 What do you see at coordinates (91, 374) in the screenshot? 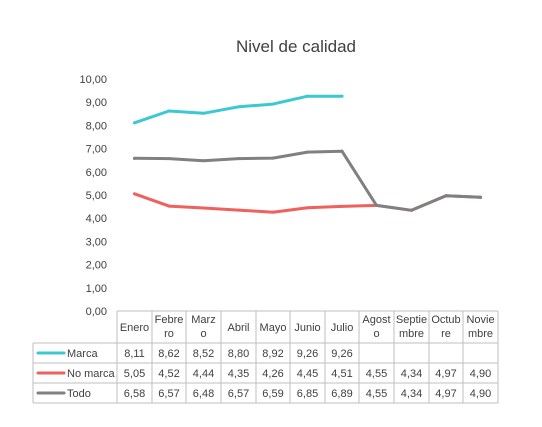
I see `legend-label: No marca` at bounding box center [91, 374].